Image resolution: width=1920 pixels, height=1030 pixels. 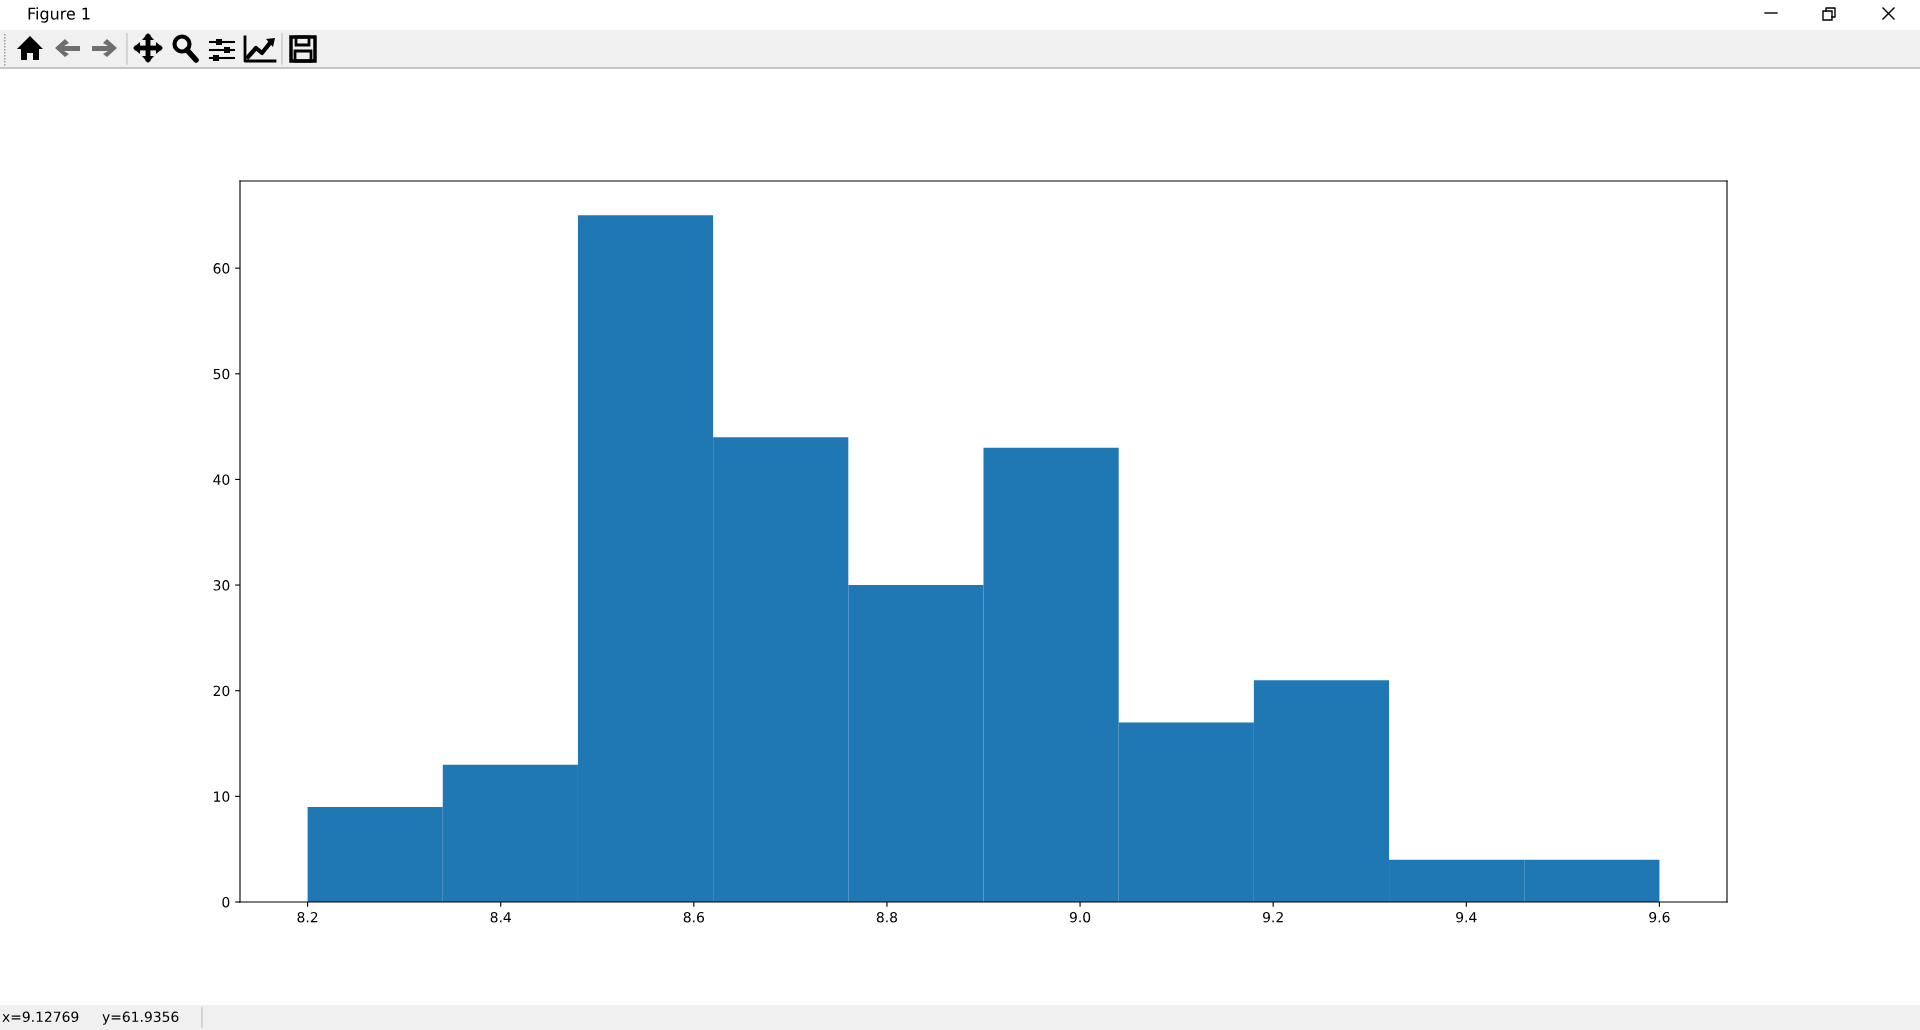 I want to click on x-tick-label: 8.2, so click(x=307, y=917).